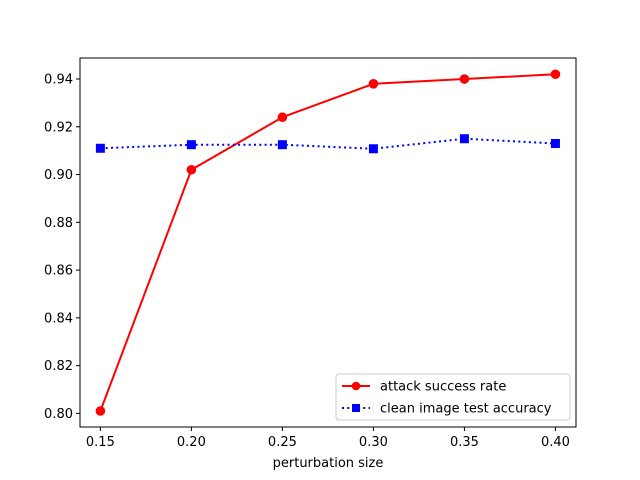  What do you see at coordinates (100, 442) in the screenshot?
I see `x-tick-label: 0.15` at bounding box center [100, 442].